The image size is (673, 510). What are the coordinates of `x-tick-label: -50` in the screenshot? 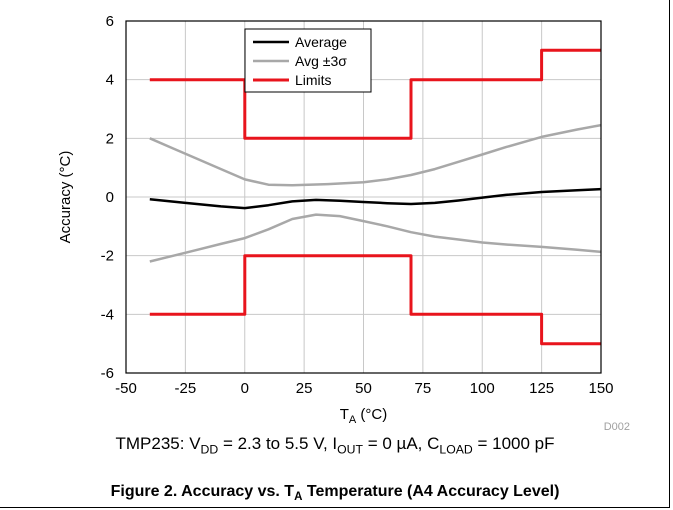 It's located at (126, 388).